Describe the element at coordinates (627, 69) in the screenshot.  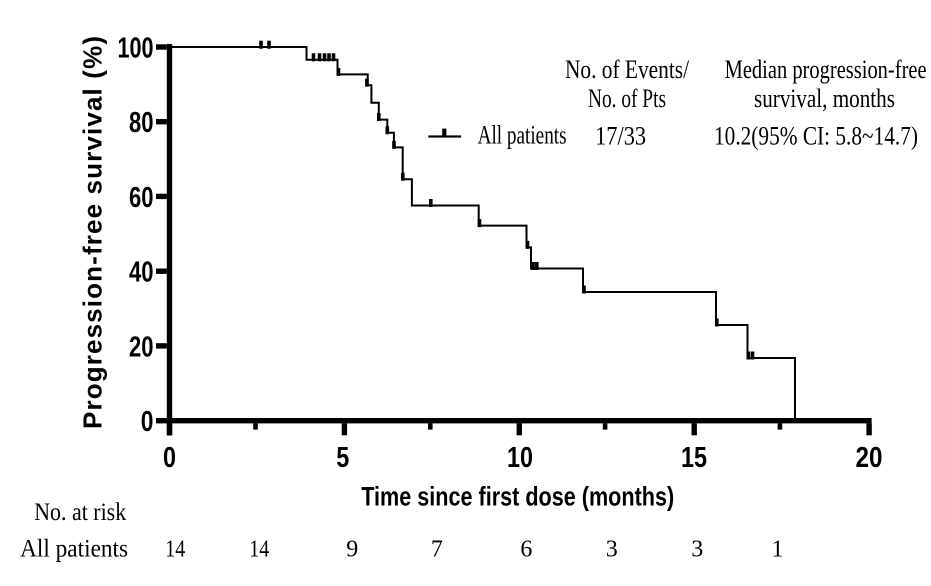
I see `svg-text: No. of Events/` at that location.